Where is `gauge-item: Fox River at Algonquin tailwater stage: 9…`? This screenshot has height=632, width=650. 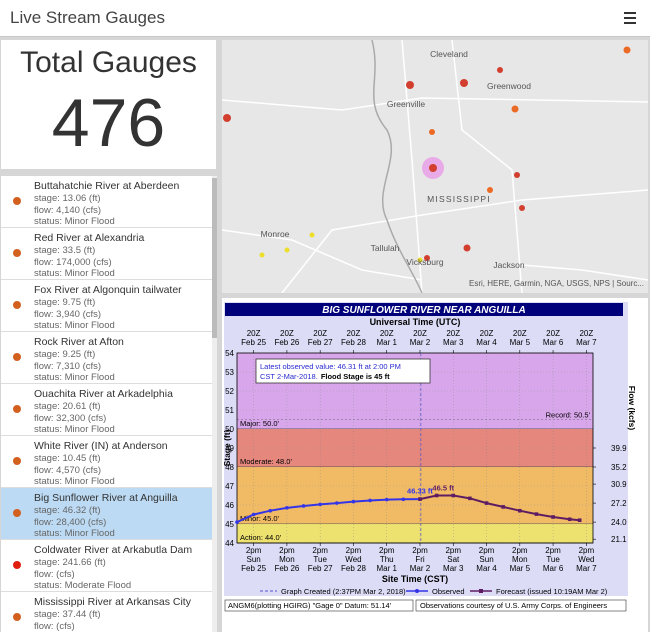
gauge-item: Fox River at Algonquin tailwater stage: 9… is located at coordinates (109, 306).